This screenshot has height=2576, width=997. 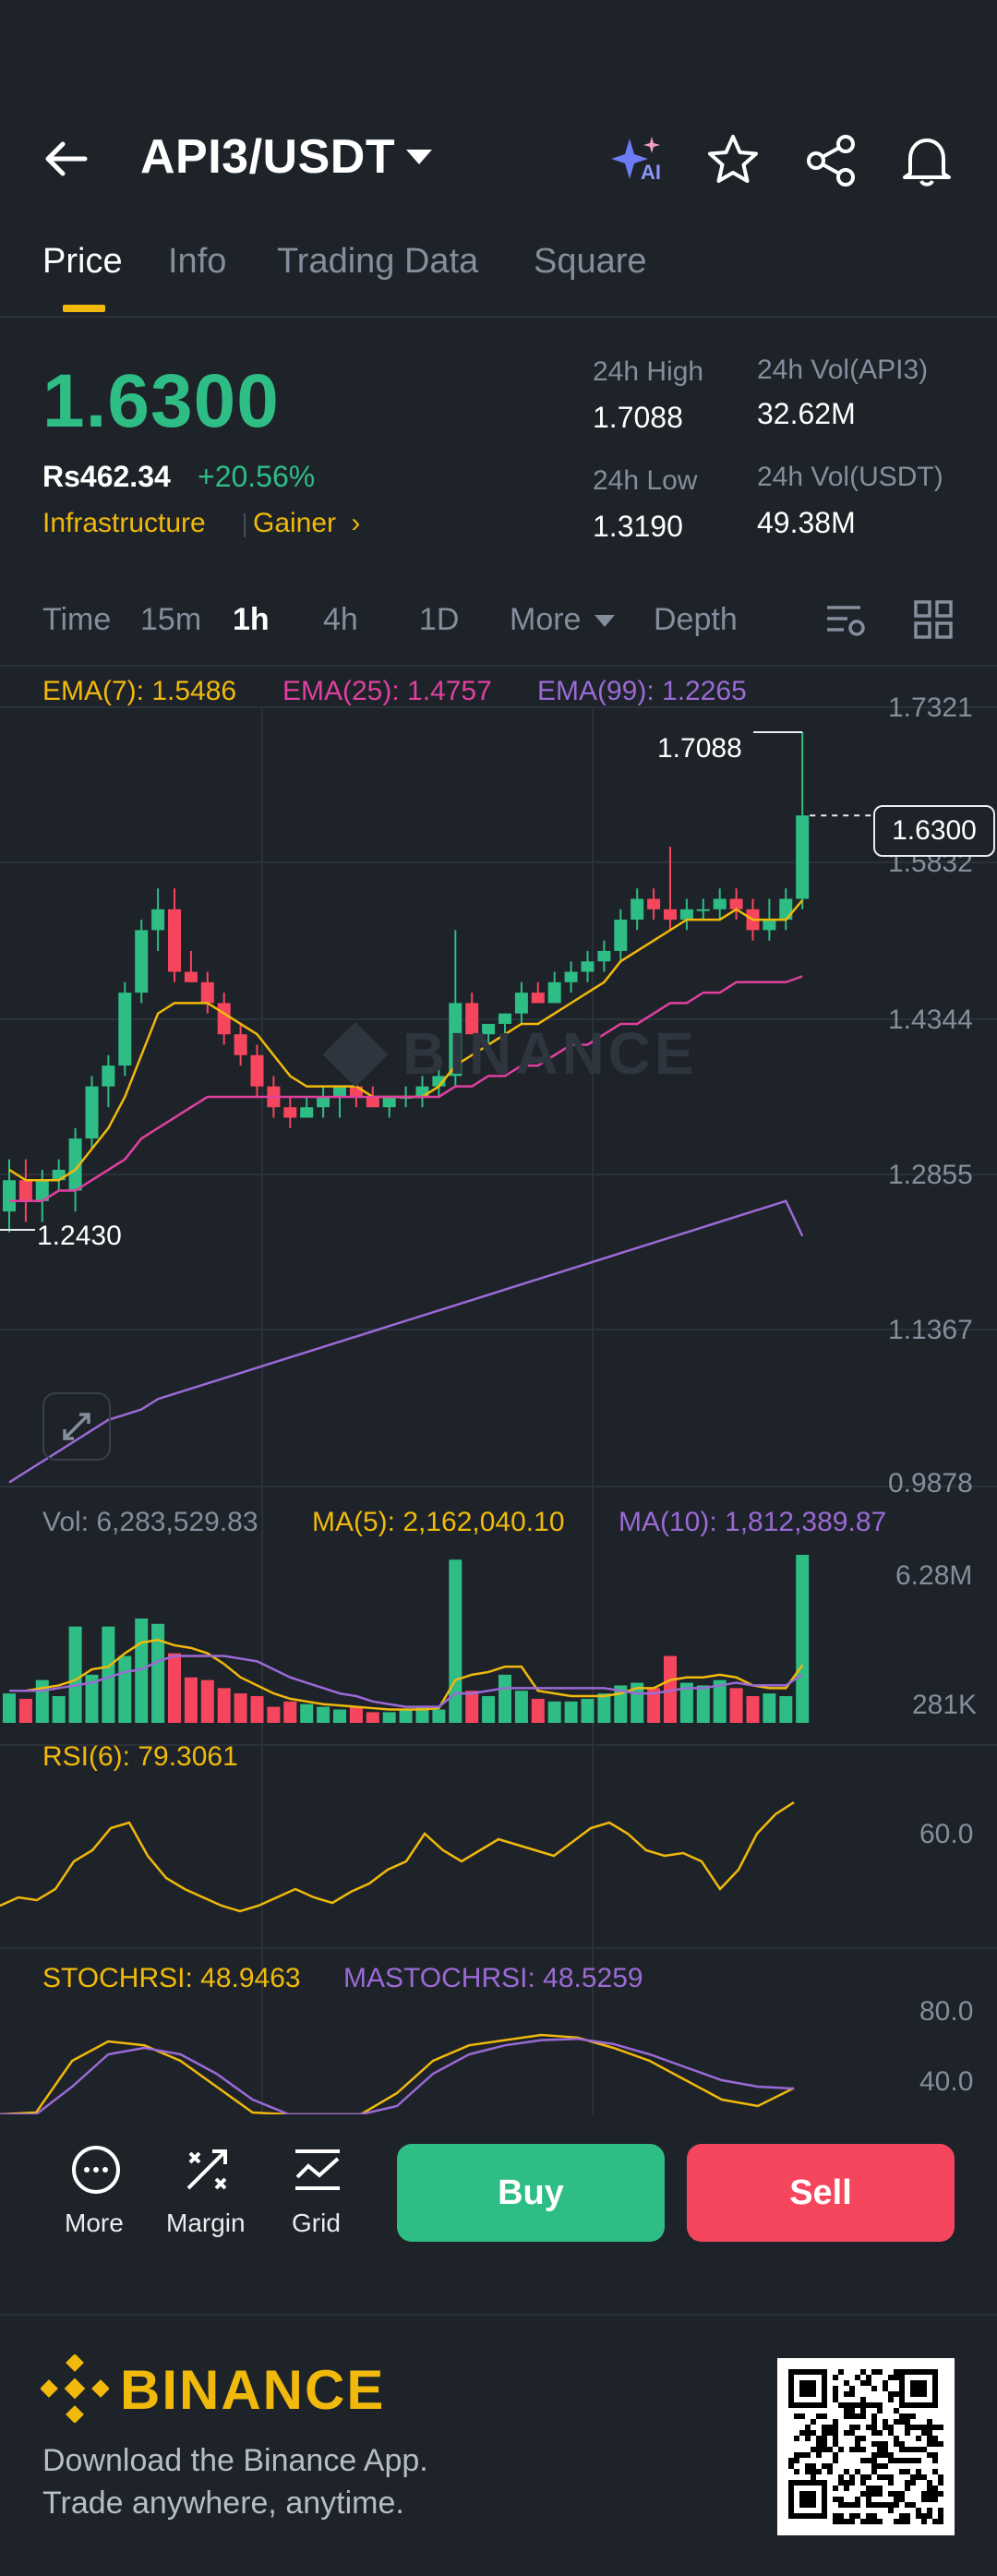 I want to click on share-icon, so click(x=831, y=160).